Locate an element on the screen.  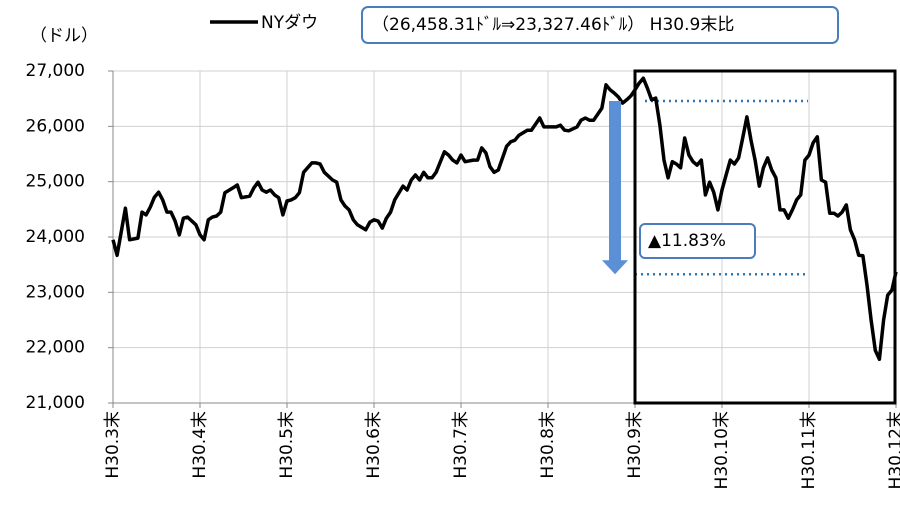
annotation-box is located at coordinates (697, 241).